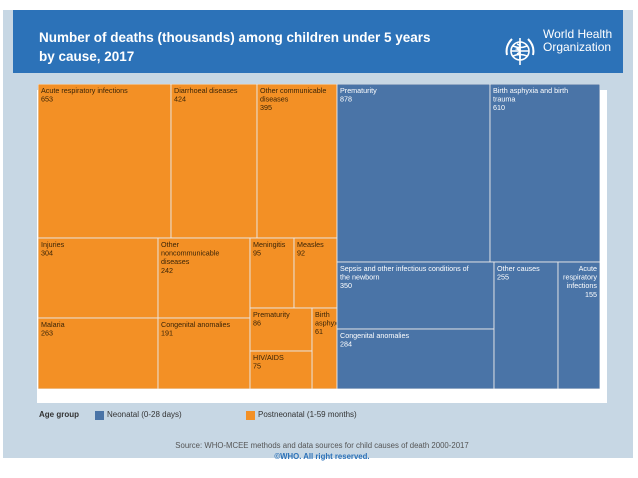 The height and width of the screenshot is (478, 638). What do you see at coordinates (307, 414) in the screenshot?
I see `legend-label-postneonatal: Postneonatal (1-59 months)` at bounding box center [307, 414].